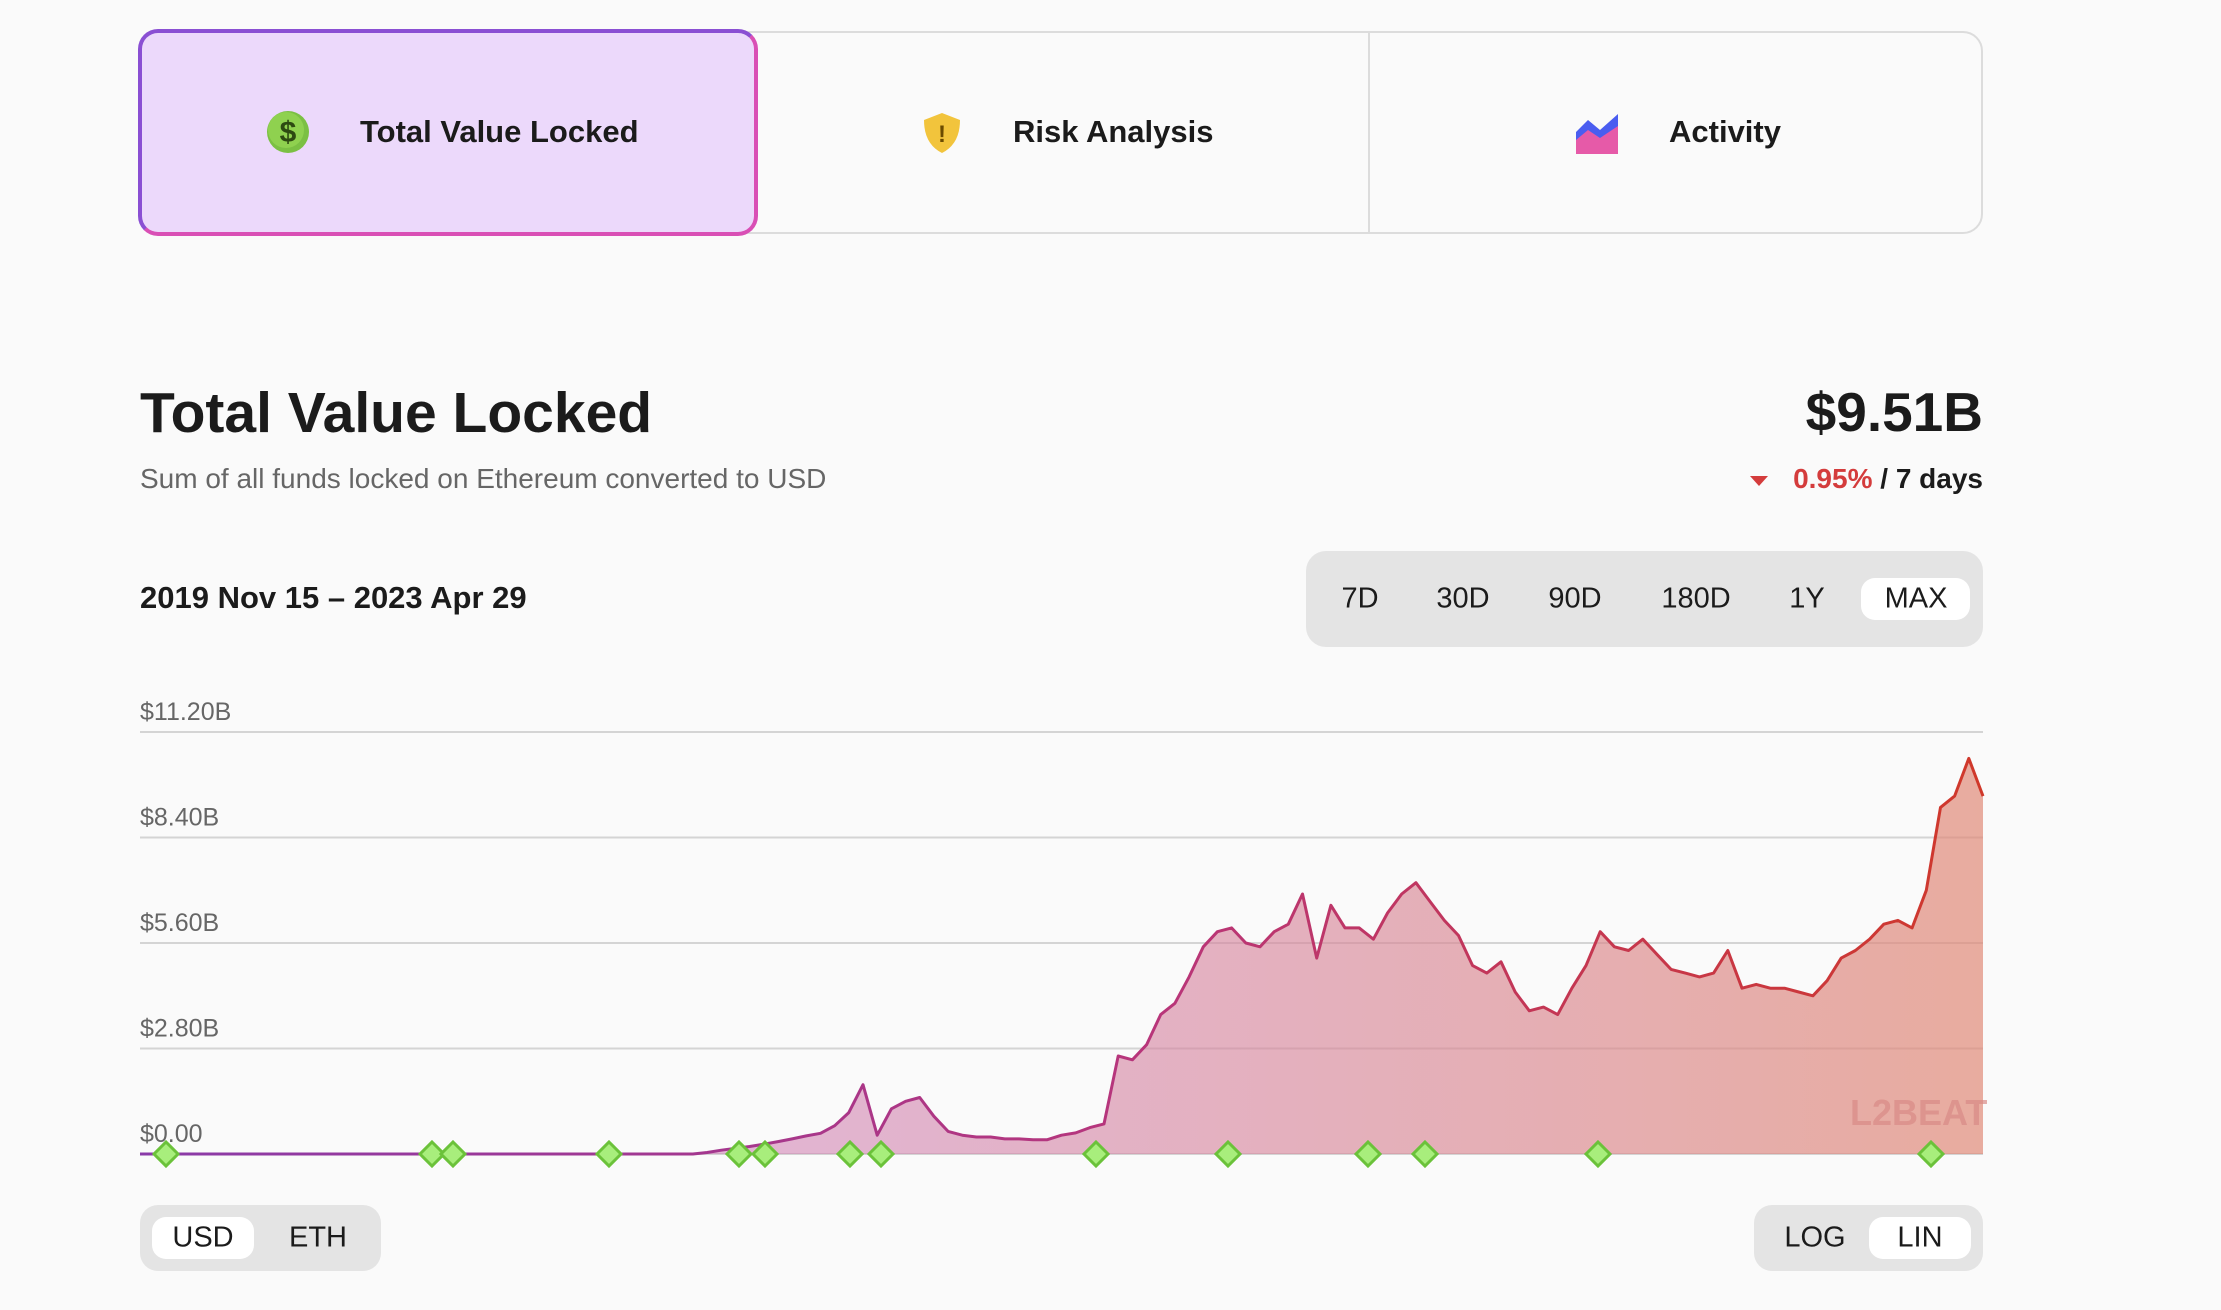 Image resolution: width=2221 pixels, height=1310 pixels. Describe the element at coordinates (179, 1029) in the screenshot. I see `y-tick-label: $2.80B` at that location.